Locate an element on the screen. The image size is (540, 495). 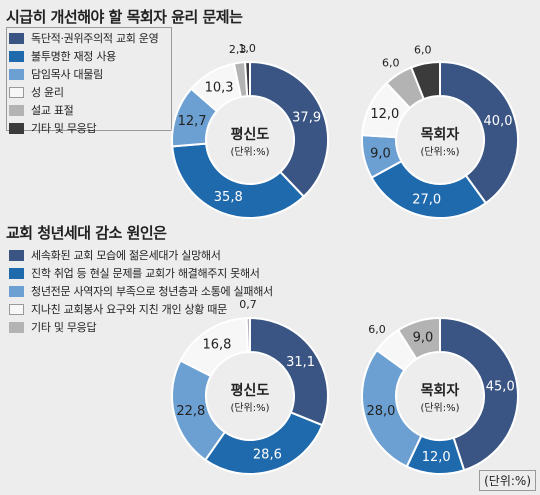
legend-item: 불투명한 재정 사용 is located at coordinates (83, 56).